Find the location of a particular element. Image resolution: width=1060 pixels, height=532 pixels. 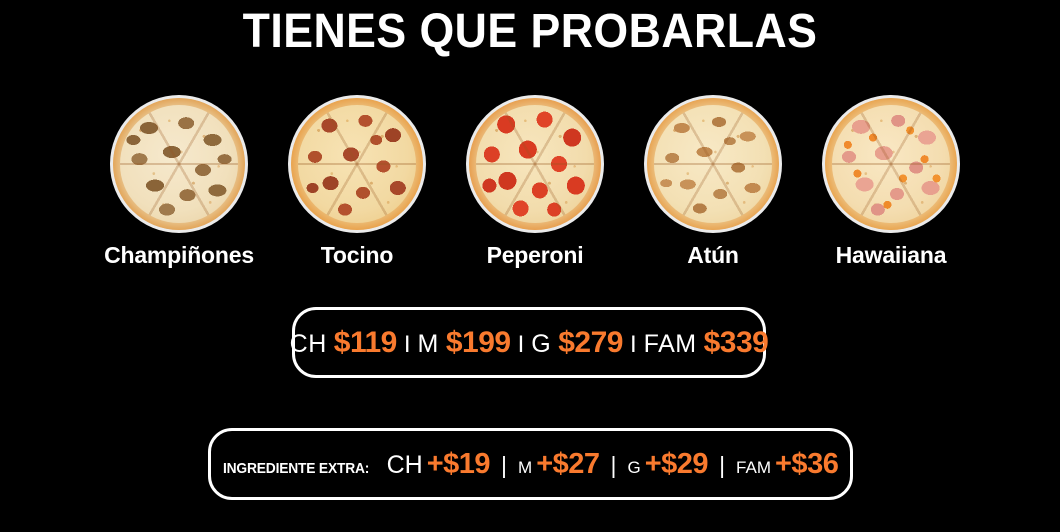

extra-value-m: +$27 is located at coordinates (568, 463).